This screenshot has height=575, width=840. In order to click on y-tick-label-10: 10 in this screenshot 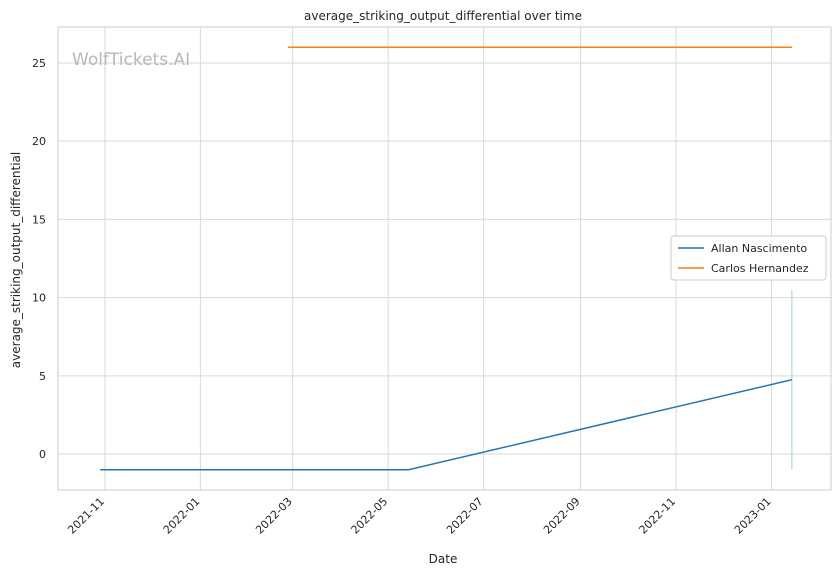, I will do `click(39, 298)`.